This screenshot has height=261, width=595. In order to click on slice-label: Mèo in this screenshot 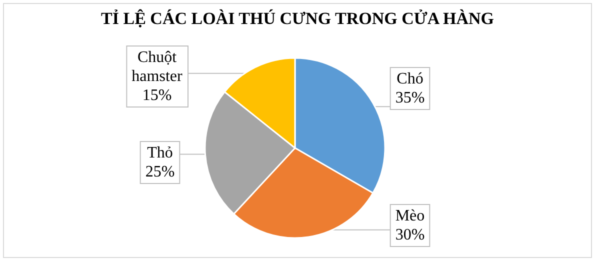, I will do `click(410, 216)`.